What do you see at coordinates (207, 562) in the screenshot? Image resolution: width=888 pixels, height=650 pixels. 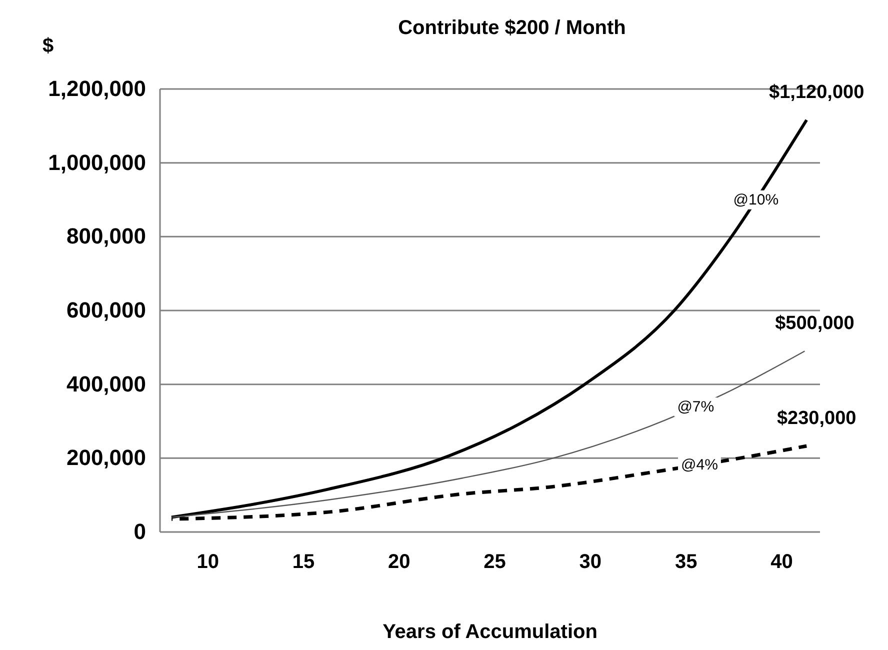 I see `x-tick-label: 10` at bounding box center [207, 562].